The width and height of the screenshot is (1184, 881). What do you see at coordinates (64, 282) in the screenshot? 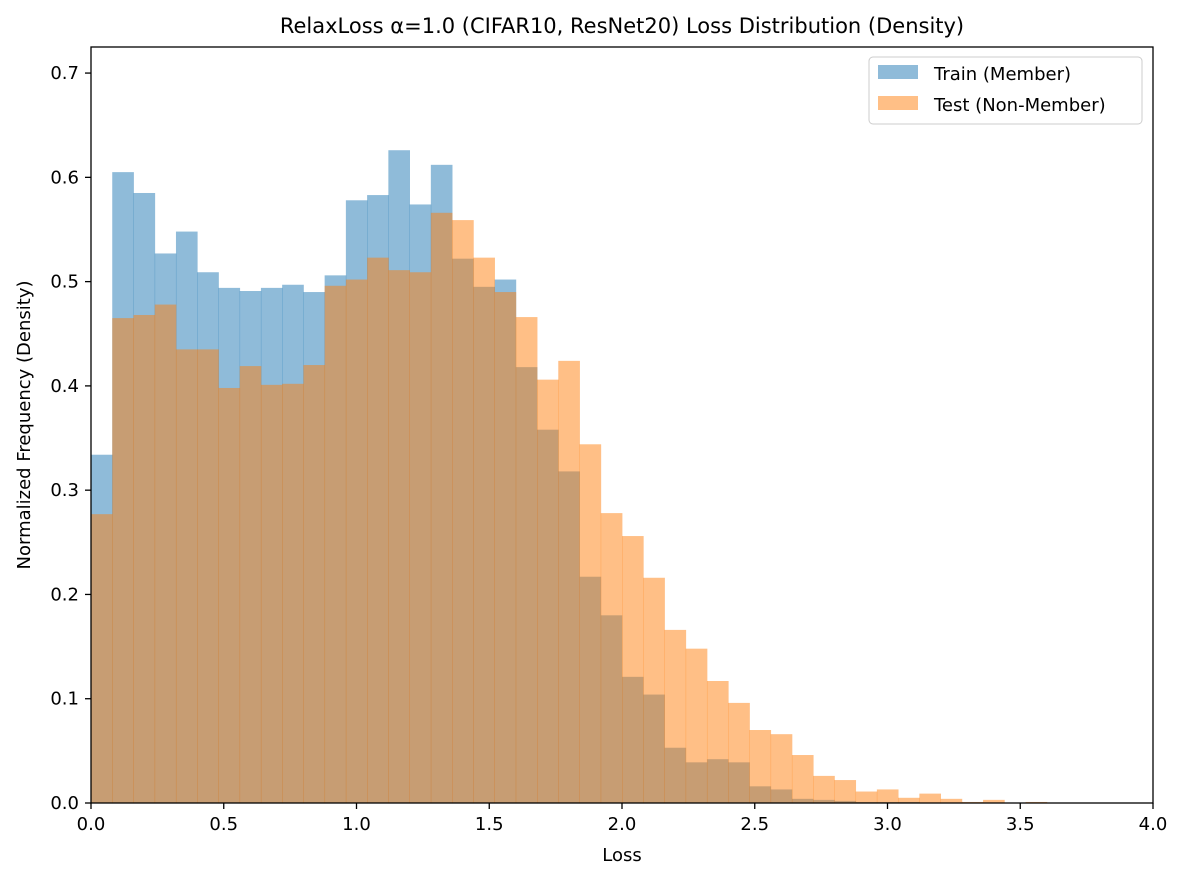
I see `y-tick-label: 0.5` at bounding box center [64, 282].